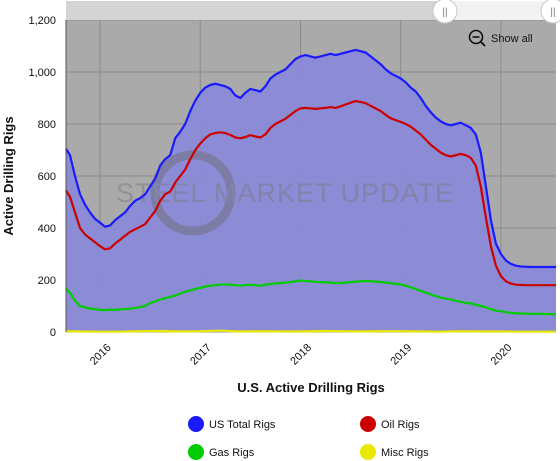  What do you see at coordinates (47, 177) in the screenshot?
I see `y-tick-label: 600` at bounding box center [47, 177].